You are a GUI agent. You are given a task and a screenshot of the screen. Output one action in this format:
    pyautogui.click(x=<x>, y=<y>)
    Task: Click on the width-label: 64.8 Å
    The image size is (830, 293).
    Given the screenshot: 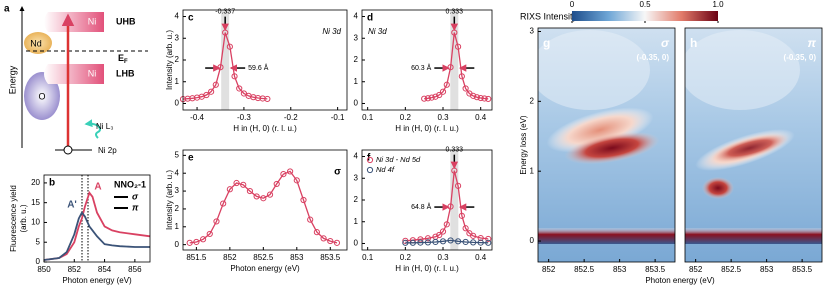 What is the action you would take?
    pyautogui.click(x=421, y=206)
    